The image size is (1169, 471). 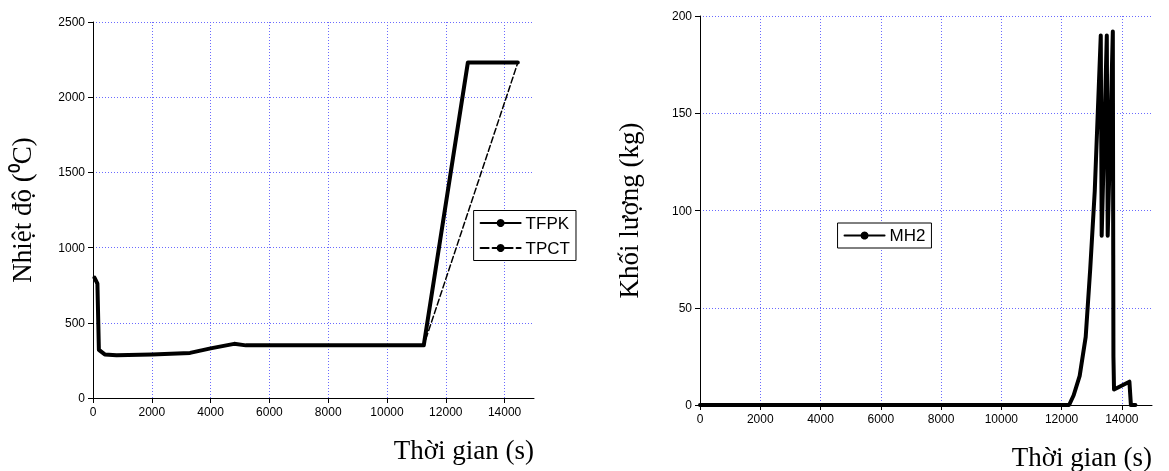 I want to click on y-tick-label: 100, so click(x=682, y=210).